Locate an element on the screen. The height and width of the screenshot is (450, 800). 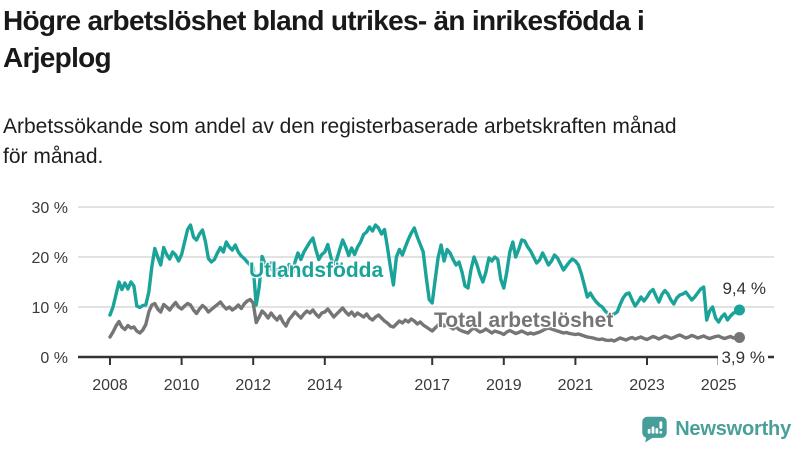
x-tick-label: 2025 is located at coordinates (719, 385).